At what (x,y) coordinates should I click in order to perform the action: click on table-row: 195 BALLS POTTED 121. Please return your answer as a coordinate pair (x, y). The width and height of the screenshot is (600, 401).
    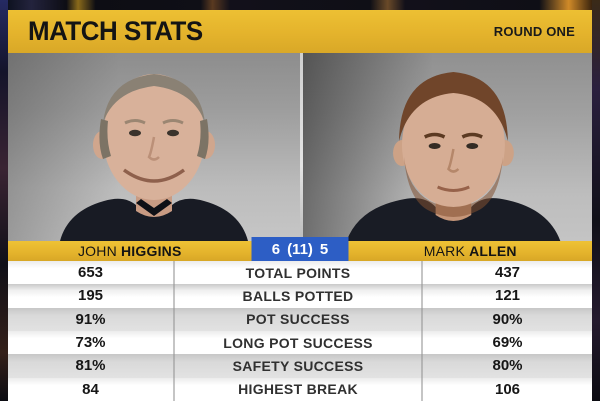
    Looking at the image, I should click on (300, 296).